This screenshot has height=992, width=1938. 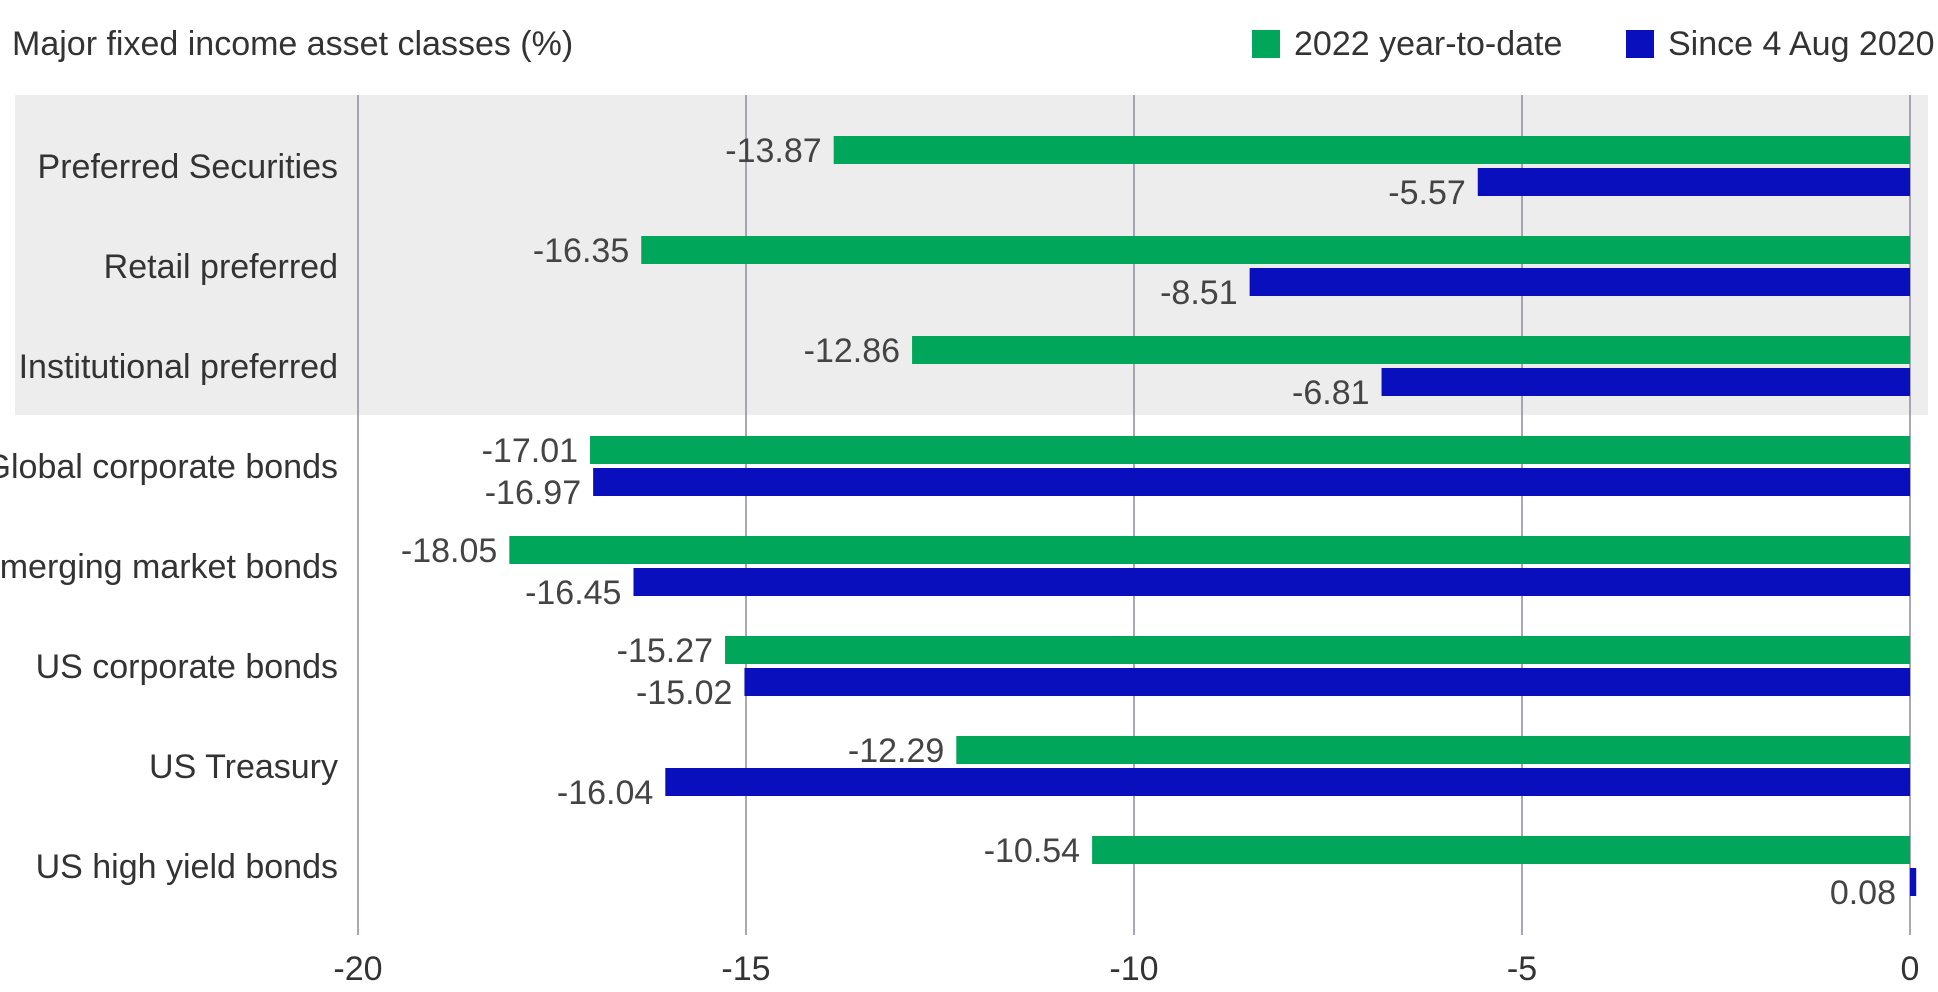 What do you see at coordinates (773, 151) in the screenshot?
I see `value-label-2022-year-to-date-preferred-securities: -13.87` at bounding box center [773, 151].